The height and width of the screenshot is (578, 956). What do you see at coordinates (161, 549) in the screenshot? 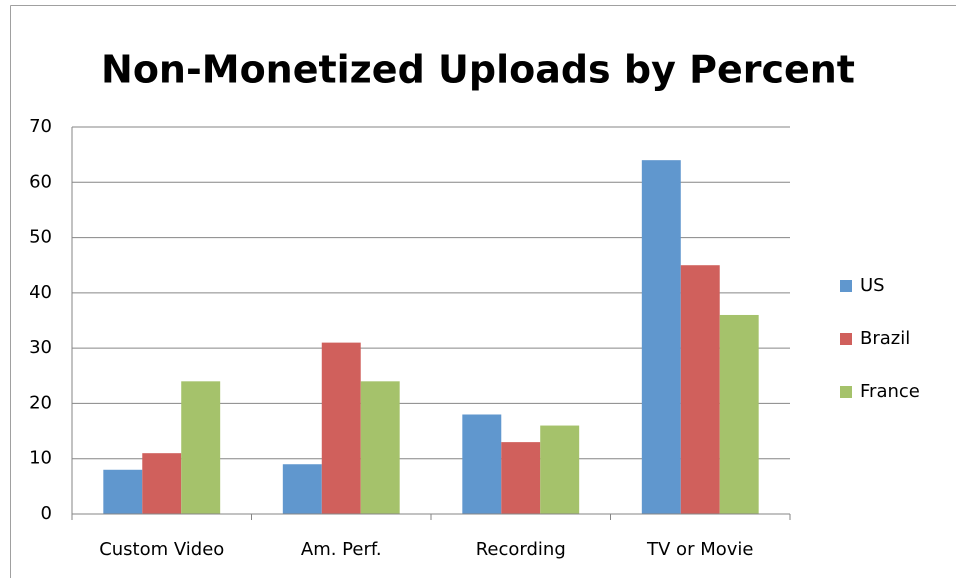
I see `x-tick-label: Custom Video` at bounding box center [161, 549].